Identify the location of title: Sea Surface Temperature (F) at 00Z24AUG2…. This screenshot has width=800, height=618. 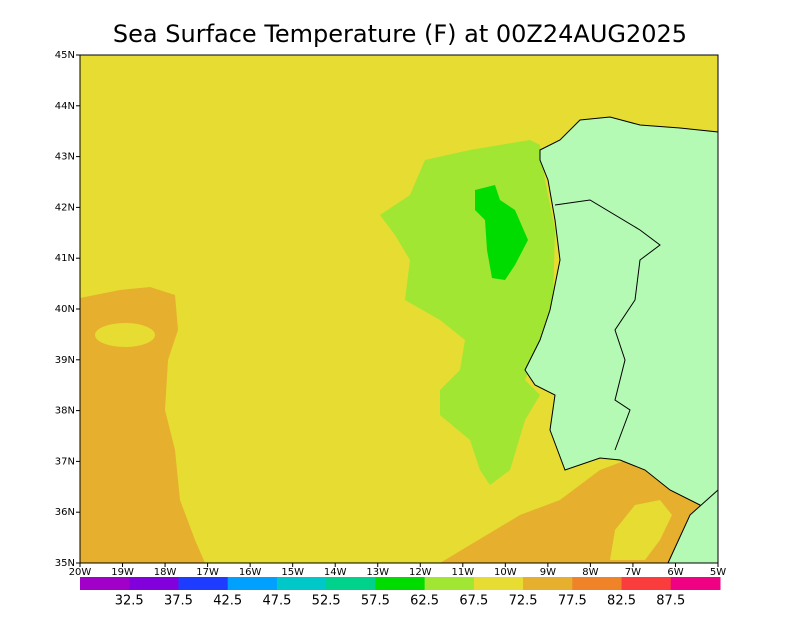
(400, 34).